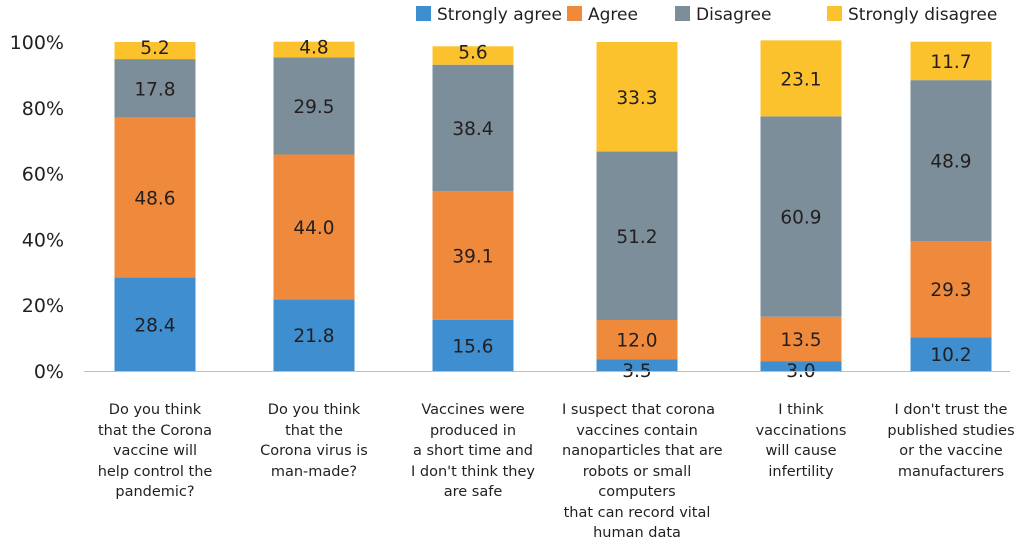 This screenshot has width=1021, height=559. I want to click on x-tick-label-line: man-made?, so click(314, 471).